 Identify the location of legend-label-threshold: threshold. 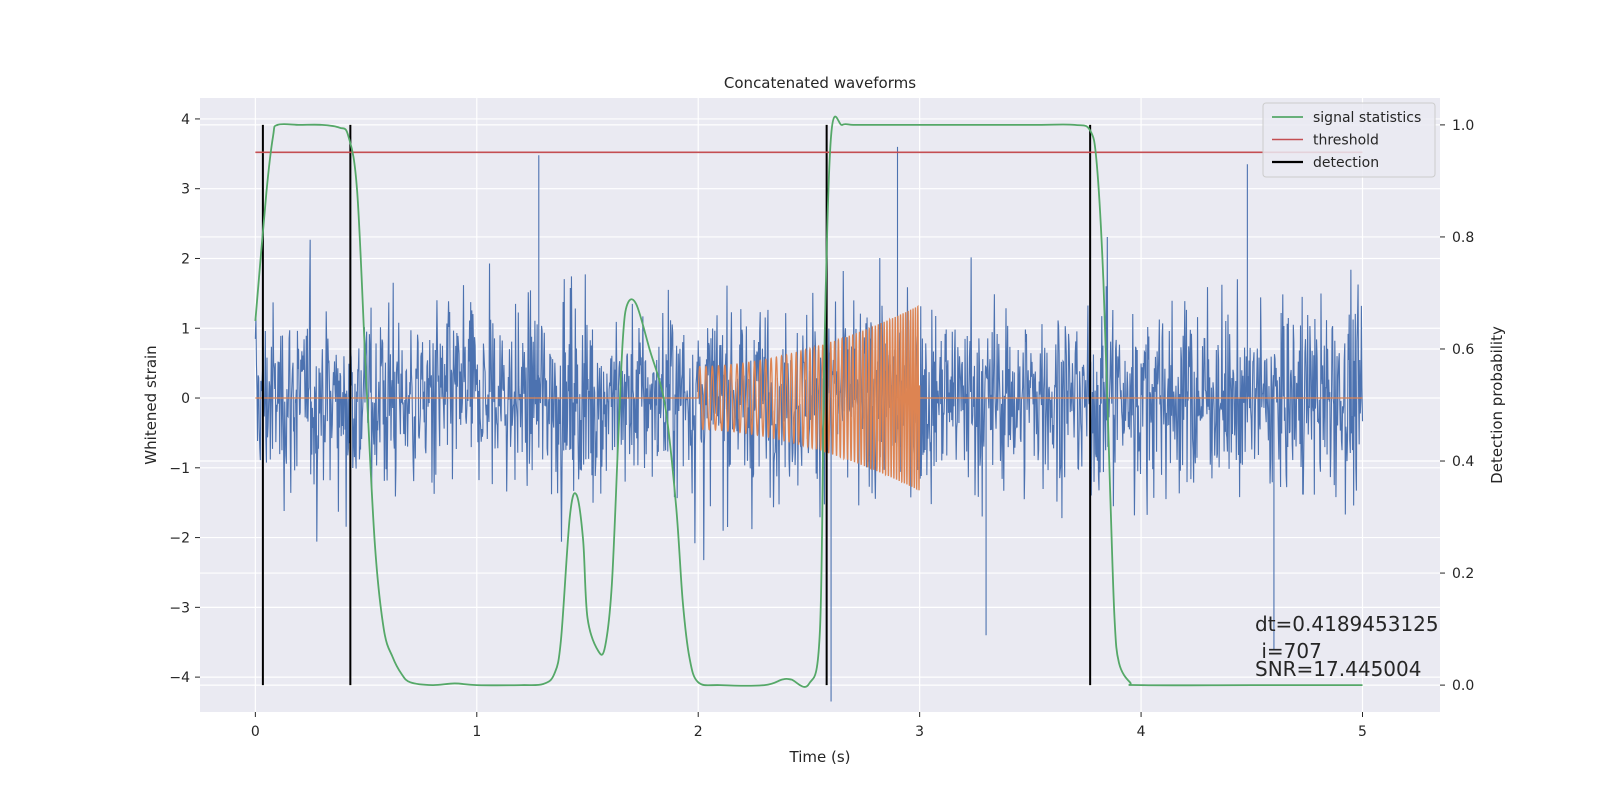
(1346, 141).